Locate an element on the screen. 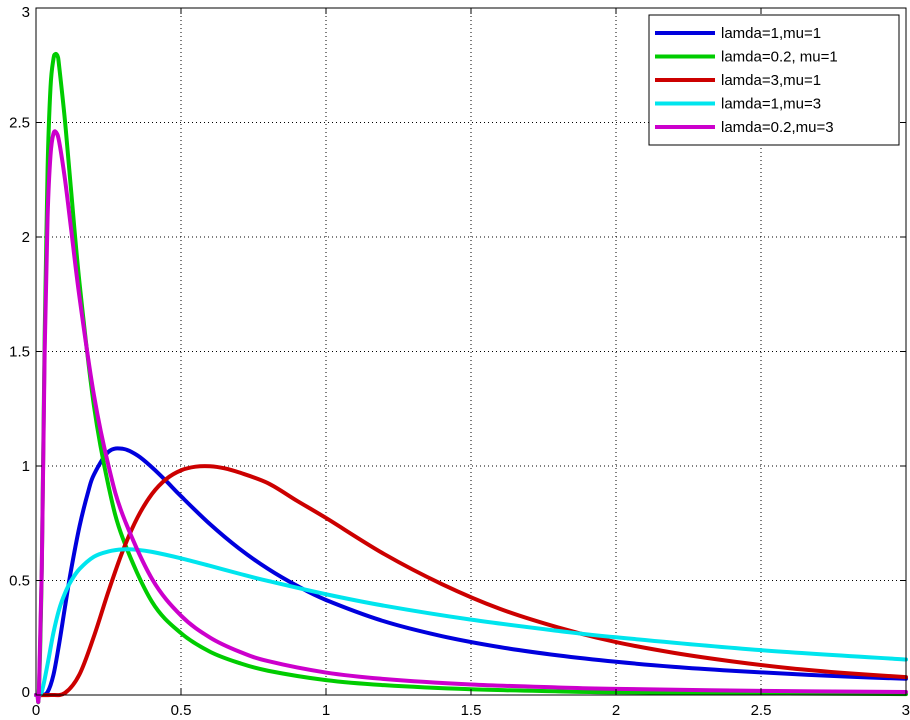  x-tick-label: 1 is located at coordinates (326, 710).